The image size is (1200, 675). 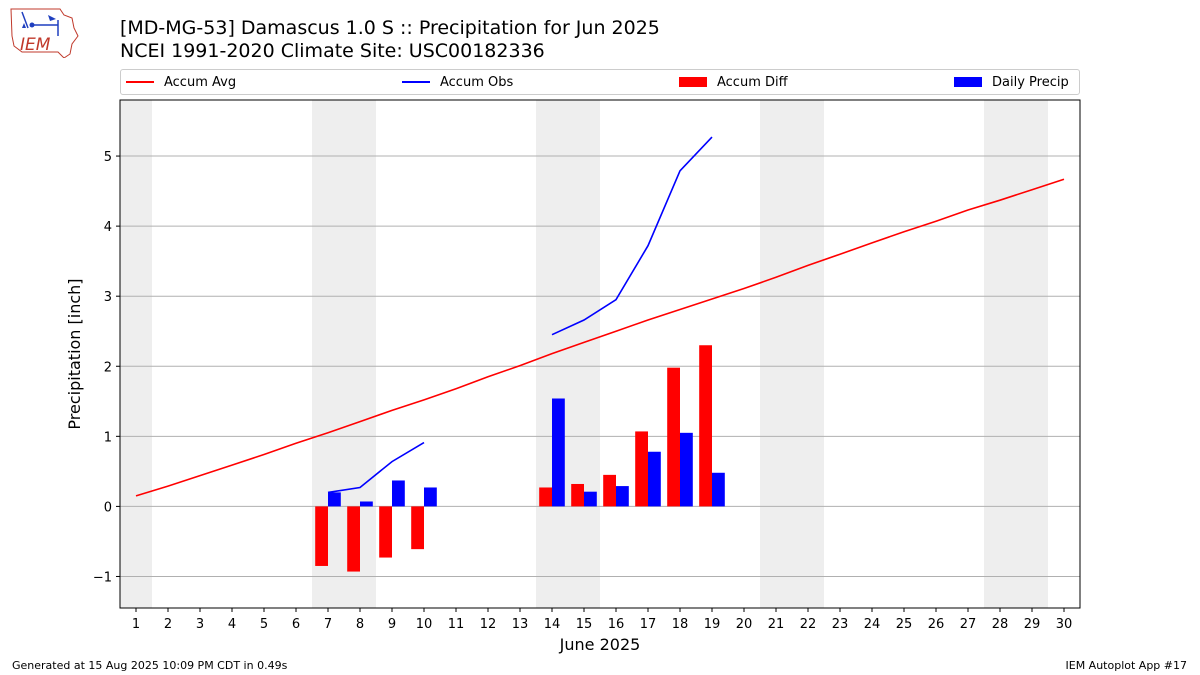 What do you see at coordinates (108, 157) in the screenshot?
I see `y-tick-label: 5` at bounding box center [108, 157].